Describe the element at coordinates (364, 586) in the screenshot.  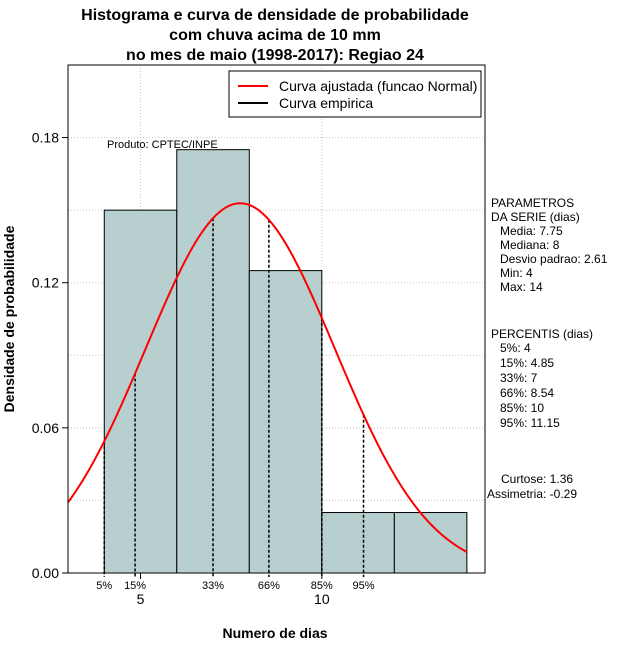
I see `percentile-label-6: 95%` at that location.